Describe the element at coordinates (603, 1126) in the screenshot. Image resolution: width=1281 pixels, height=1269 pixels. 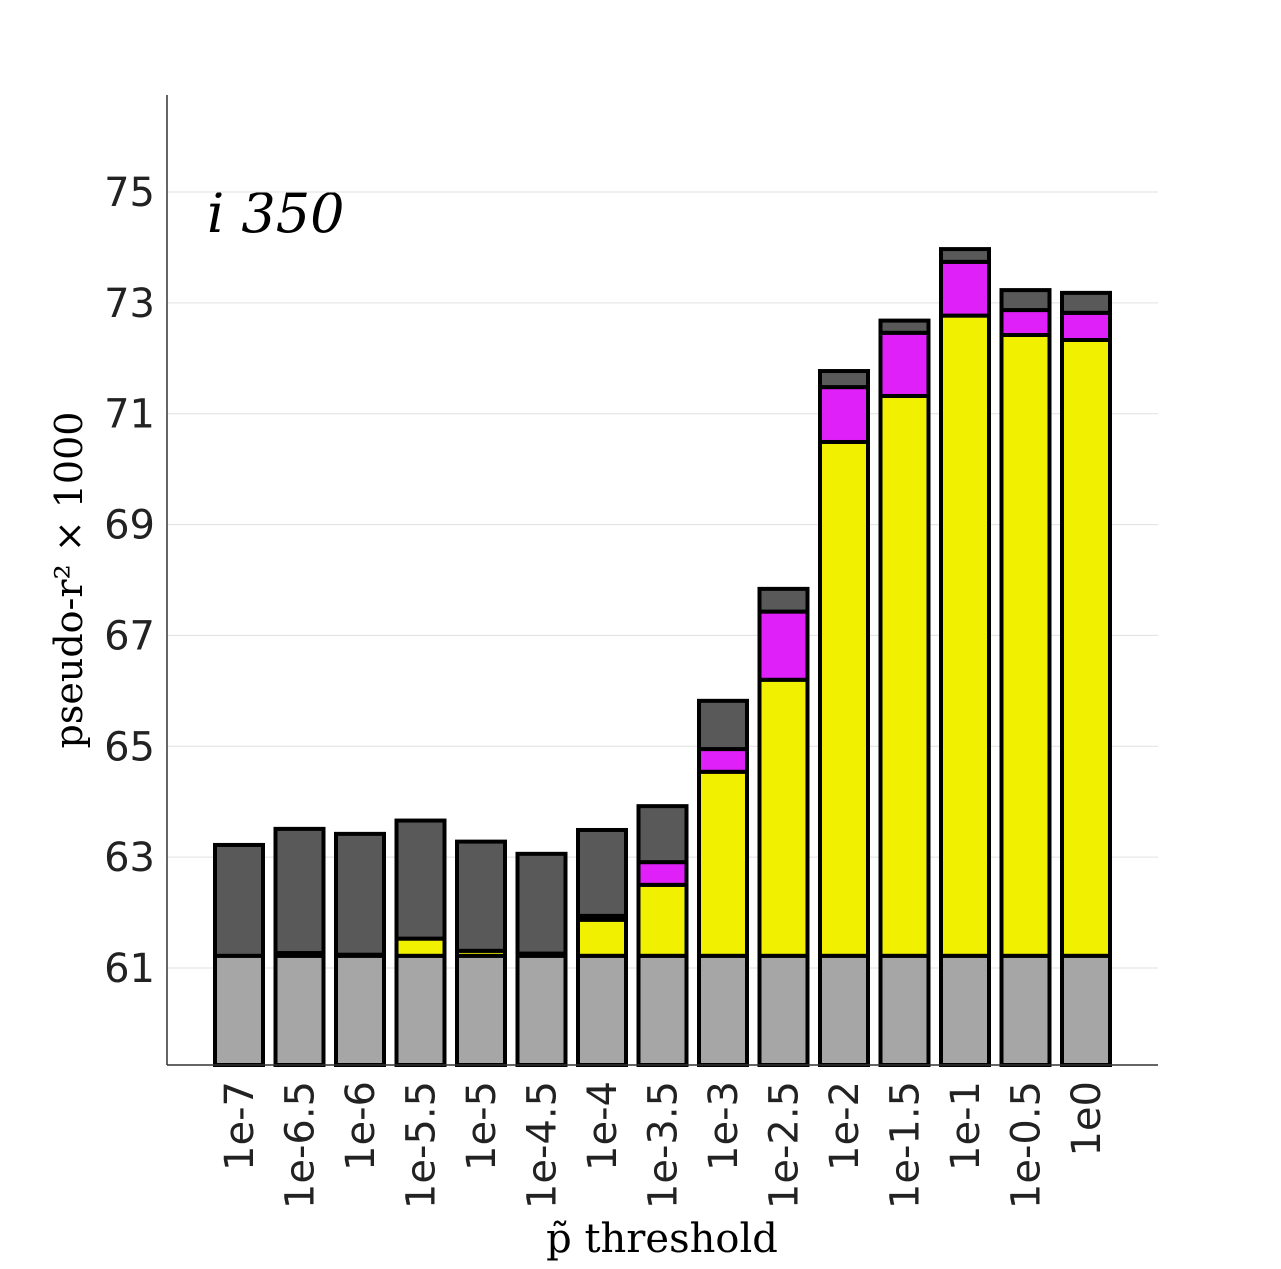
I see `x-tick-label: 1e-4` at that location.